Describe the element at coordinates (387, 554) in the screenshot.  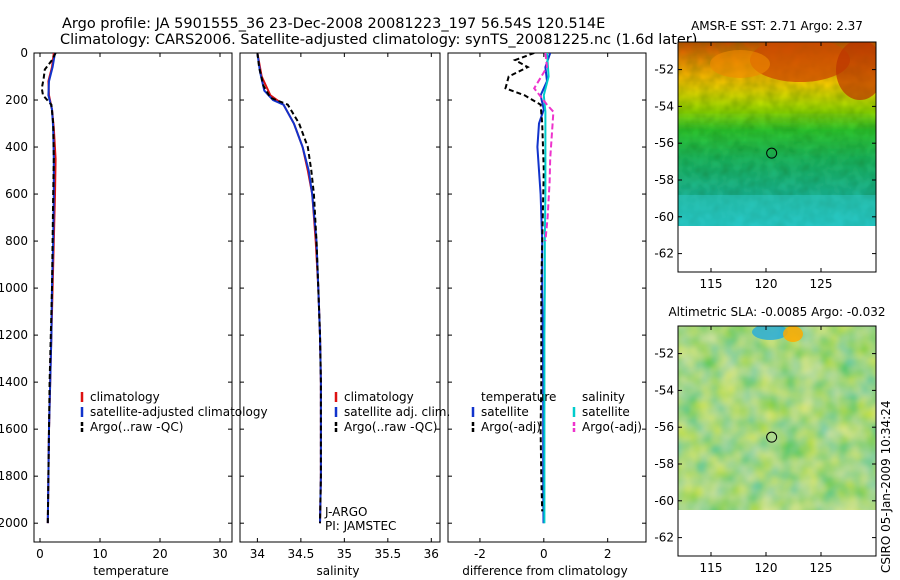
I see `x-tick-label: 35.5` at that location.